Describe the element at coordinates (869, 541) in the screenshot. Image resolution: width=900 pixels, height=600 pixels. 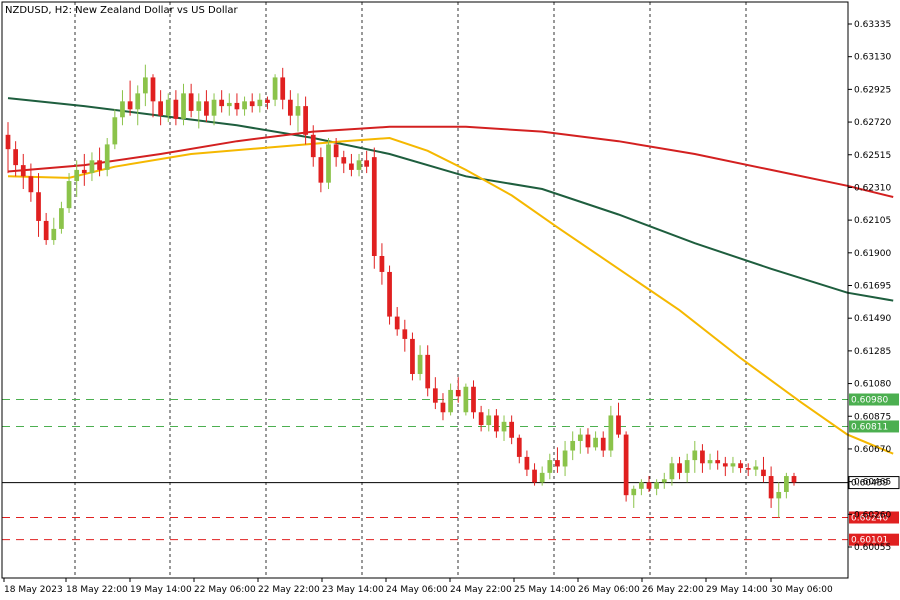
I see `level-label: 0.60101` at that location.